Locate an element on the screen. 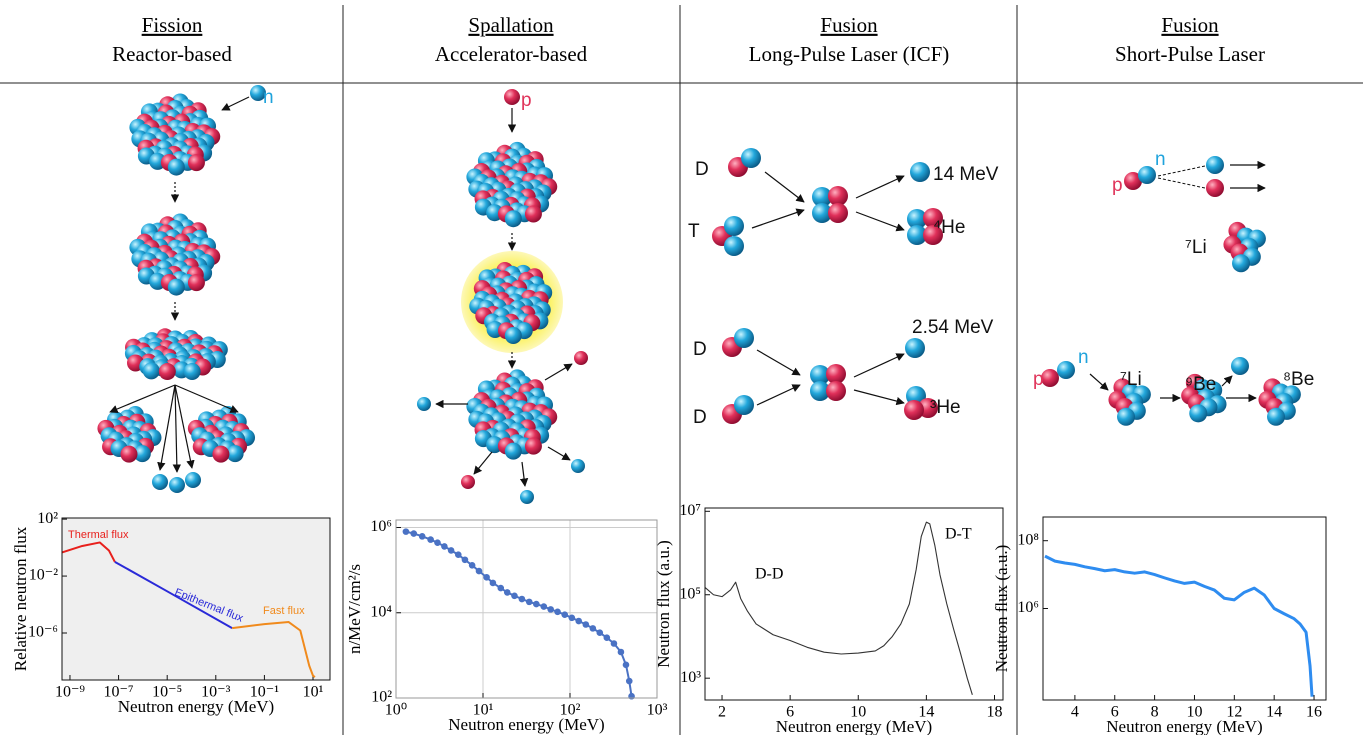 Image resolution: width=1363 pixels, height=735 pixels. x-tick-label: 10⁻⁷ is located at coordinates (119, 692).